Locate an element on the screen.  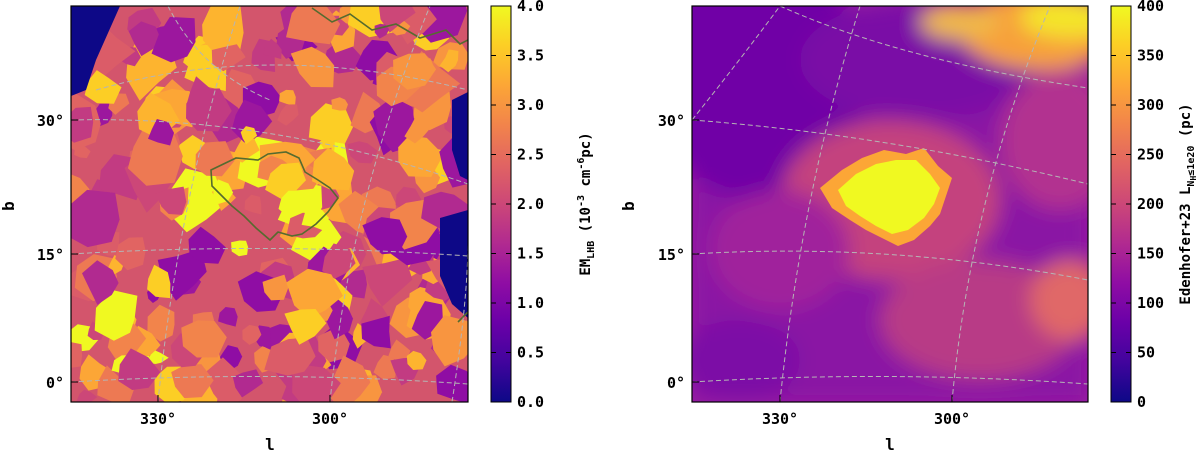
colorbar-tick-label: 0.0 is located at coordinates (530, 402).